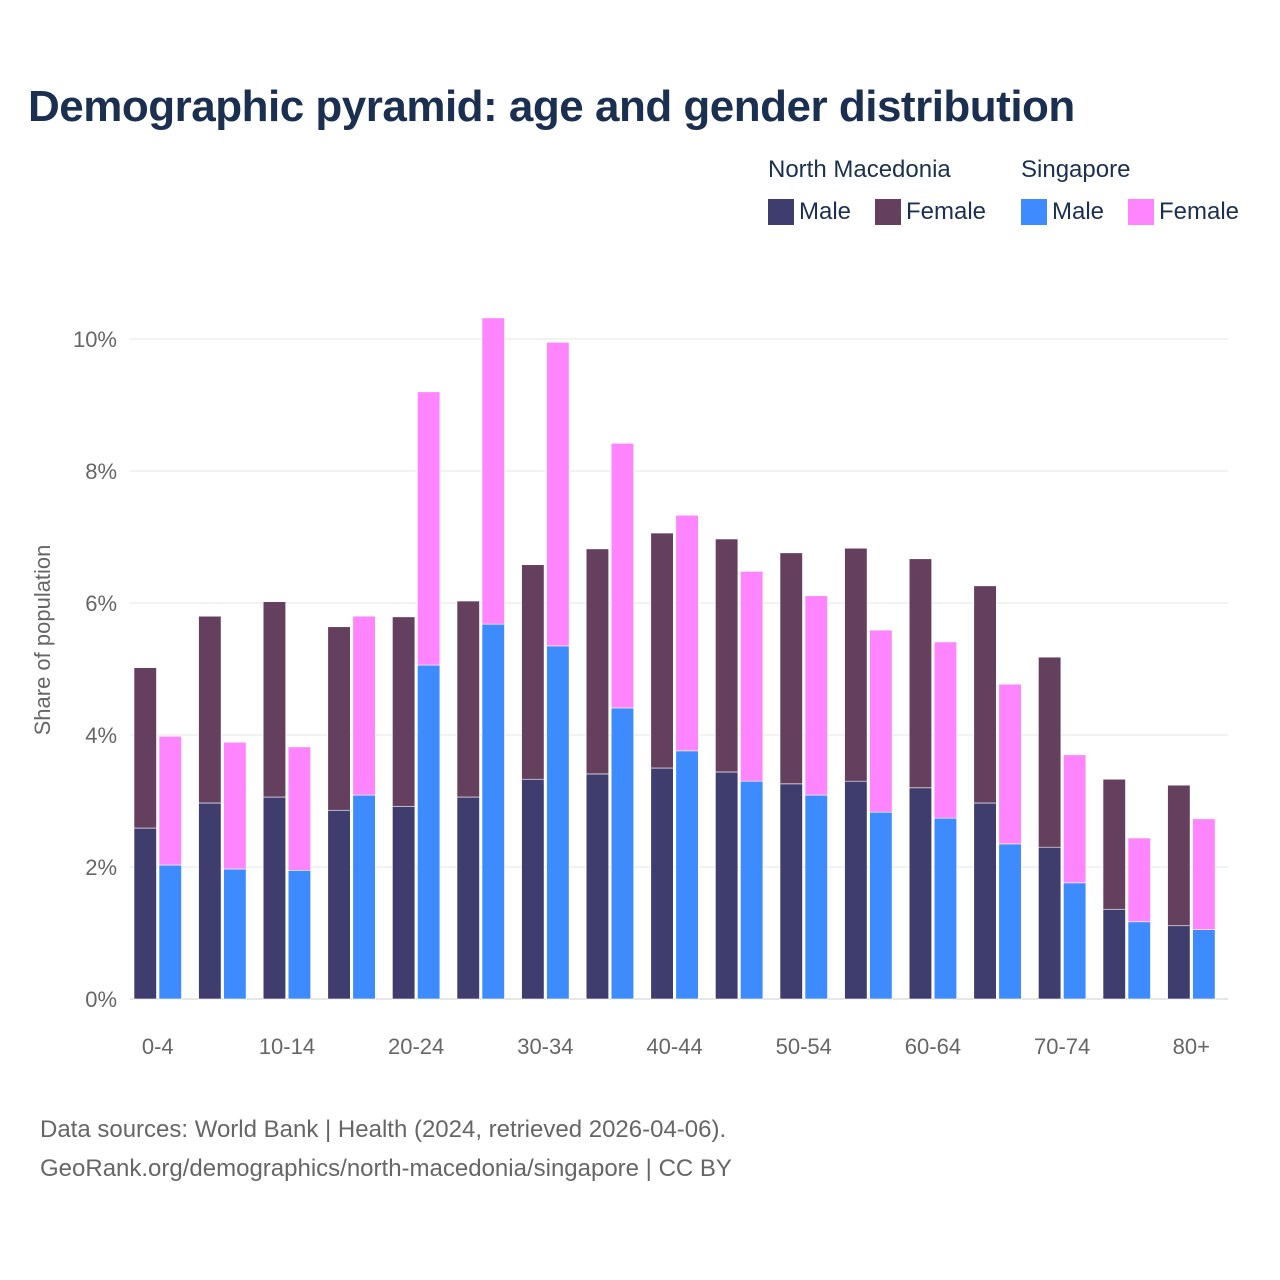 The height and width of the screenshot is (1280, 1280). I want to click on x-tick-label: 60-64, so click(933, 1046).